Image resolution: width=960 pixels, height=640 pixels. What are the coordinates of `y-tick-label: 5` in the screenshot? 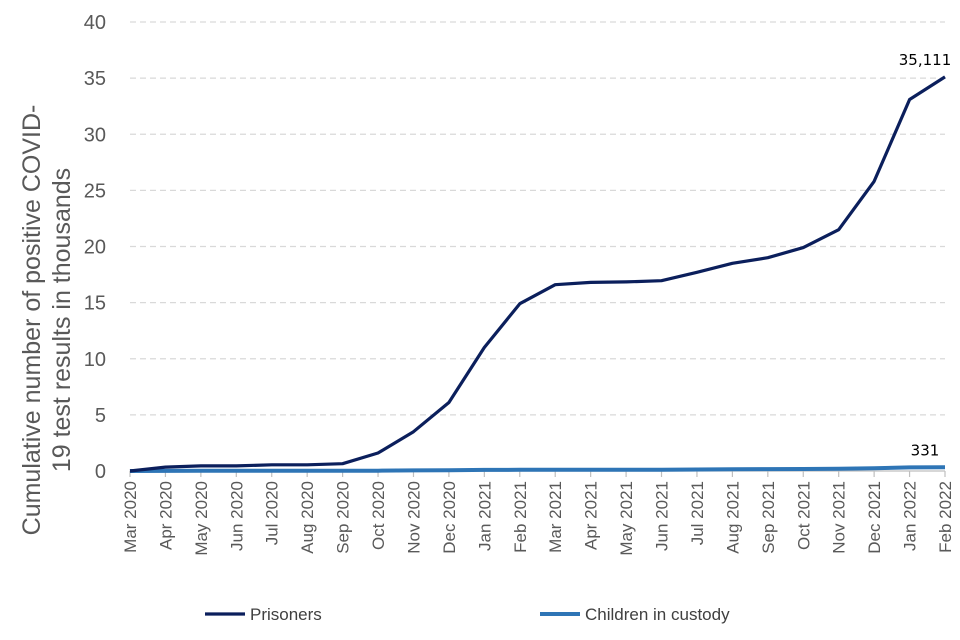 It's located at (100, 416).